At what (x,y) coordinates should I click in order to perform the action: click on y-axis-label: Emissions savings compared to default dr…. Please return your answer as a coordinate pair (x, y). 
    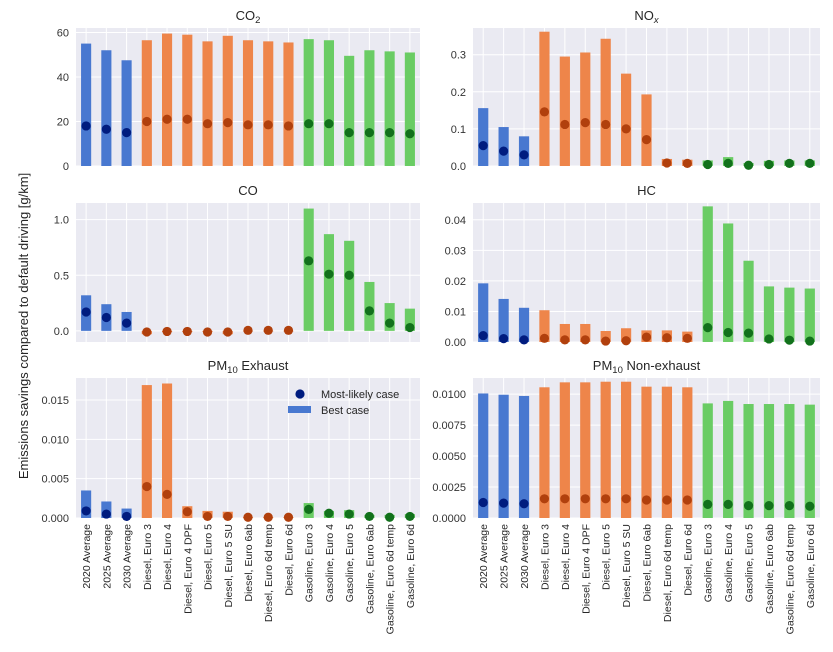
    Looking at the image, I should click on (23, 326).